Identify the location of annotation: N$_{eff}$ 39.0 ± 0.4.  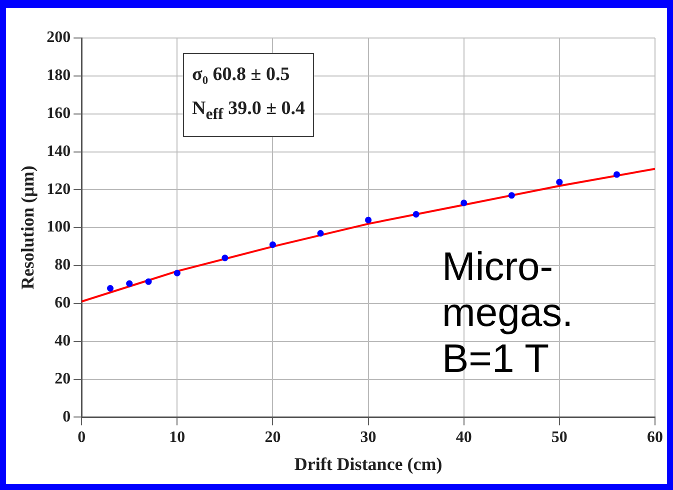
(248, 111).